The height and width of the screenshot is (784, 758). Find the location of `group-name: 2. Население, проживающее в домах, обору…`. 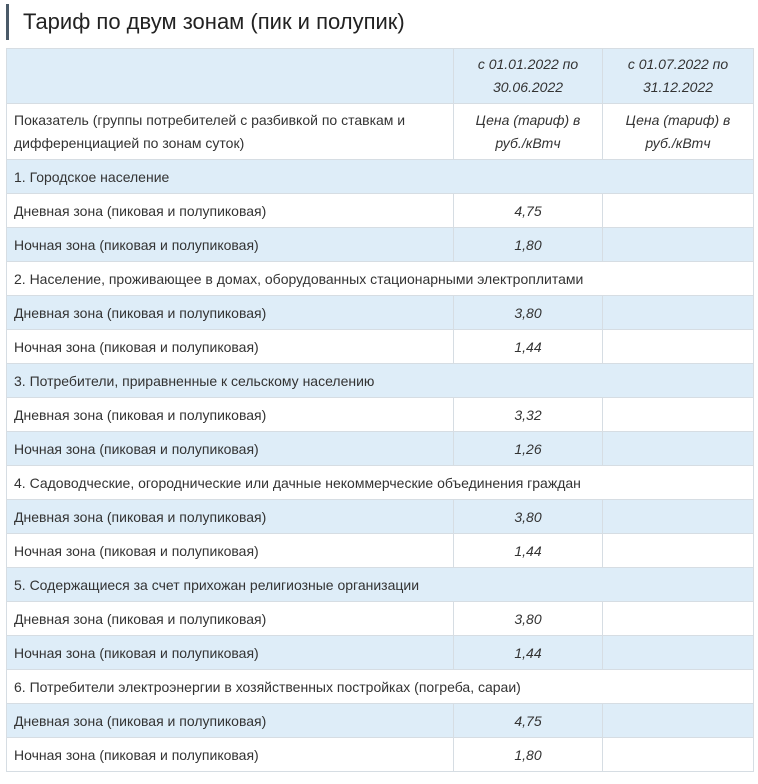

group-name: 2. Население, проживающее в домах, обору… is located at coordinates (380, 278).